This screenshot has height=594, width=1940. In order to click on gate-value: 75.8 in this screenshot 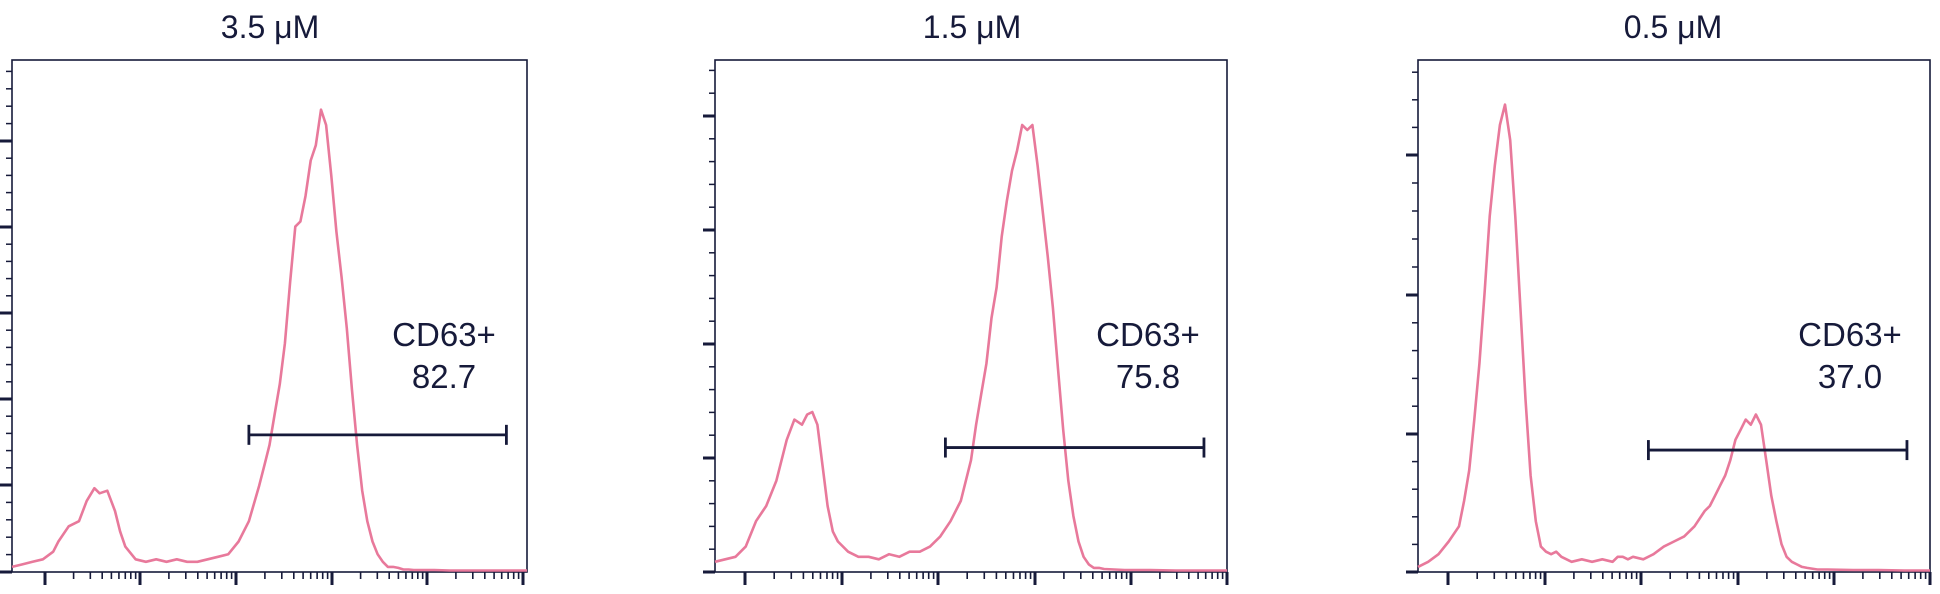, I will do `click(1148, 376)`.